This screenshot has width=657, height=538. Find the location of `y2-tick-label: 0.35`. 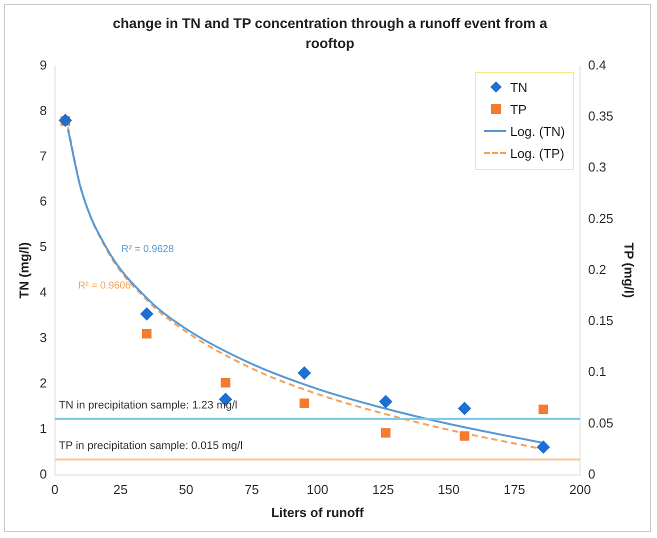

y2-tick-label: 0.35 is located at coordinates (601, 116).